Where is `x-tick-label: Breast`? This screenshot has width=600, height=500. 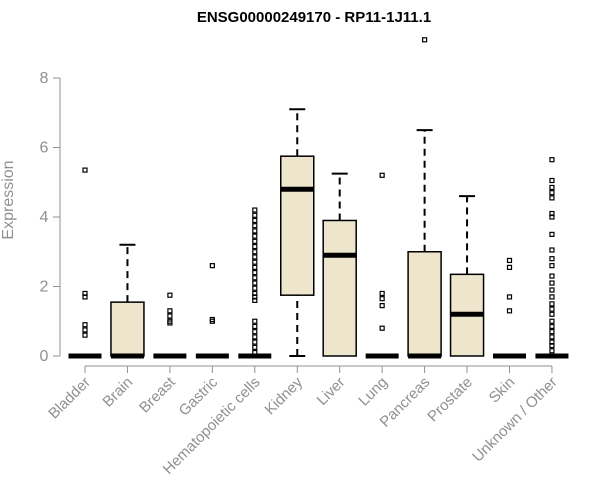
x-tick-label: Breast is located at coordinates (157, 394).